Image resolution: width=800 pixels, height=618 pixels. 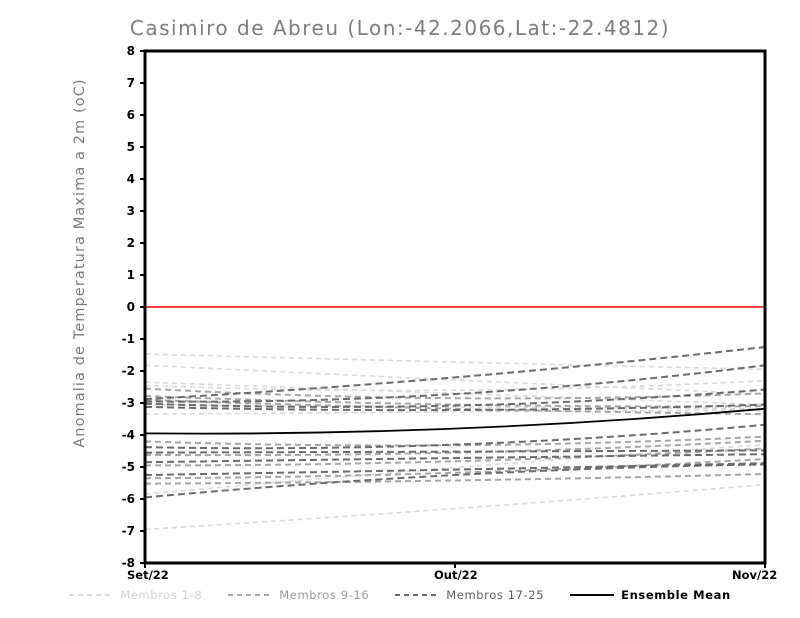 I want to click on x-tick-label: Out/22, so click(x=456, y=575).